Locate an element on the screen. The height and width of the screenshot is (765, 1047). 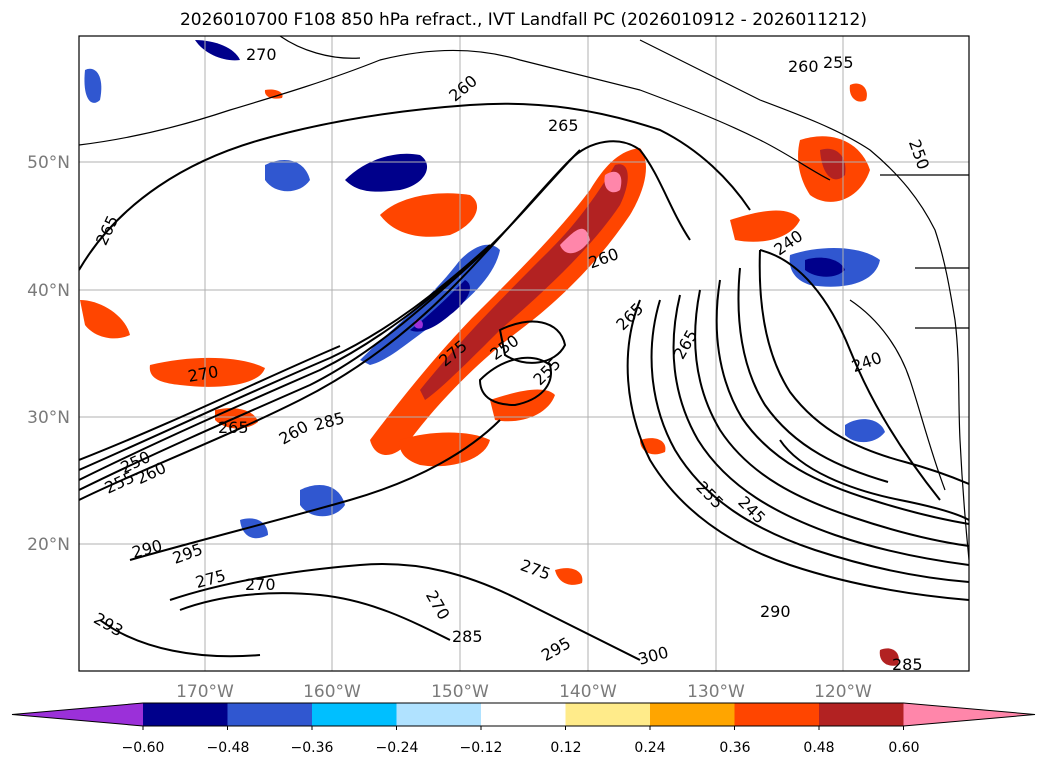
latitude-tick-label: 40°N is located at coordinates (48, 291).